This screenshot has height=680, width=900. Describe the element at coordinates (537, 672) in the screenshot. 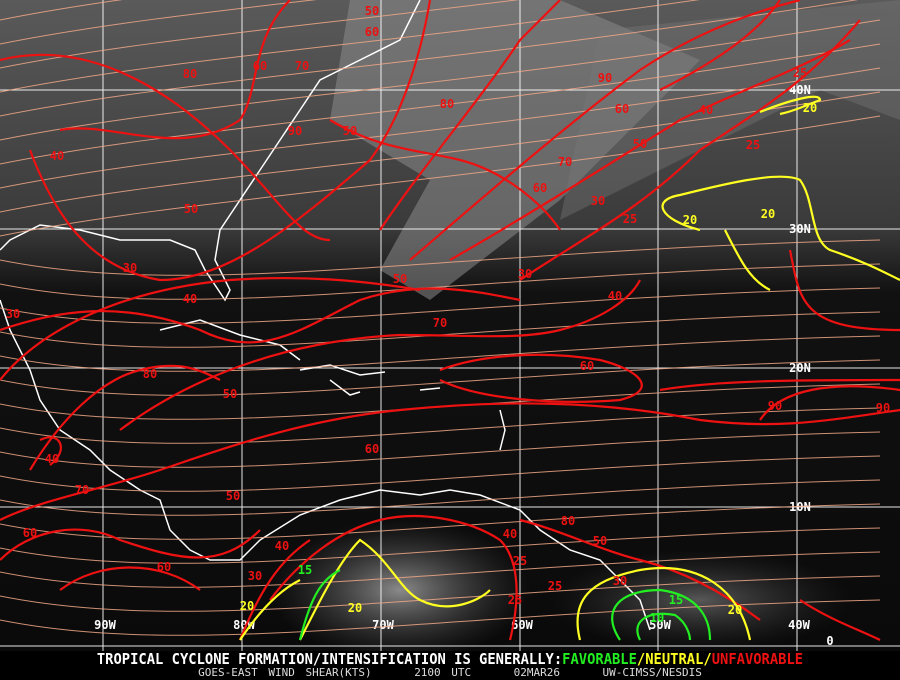

I see `product-date: 02MAR26` at that location.